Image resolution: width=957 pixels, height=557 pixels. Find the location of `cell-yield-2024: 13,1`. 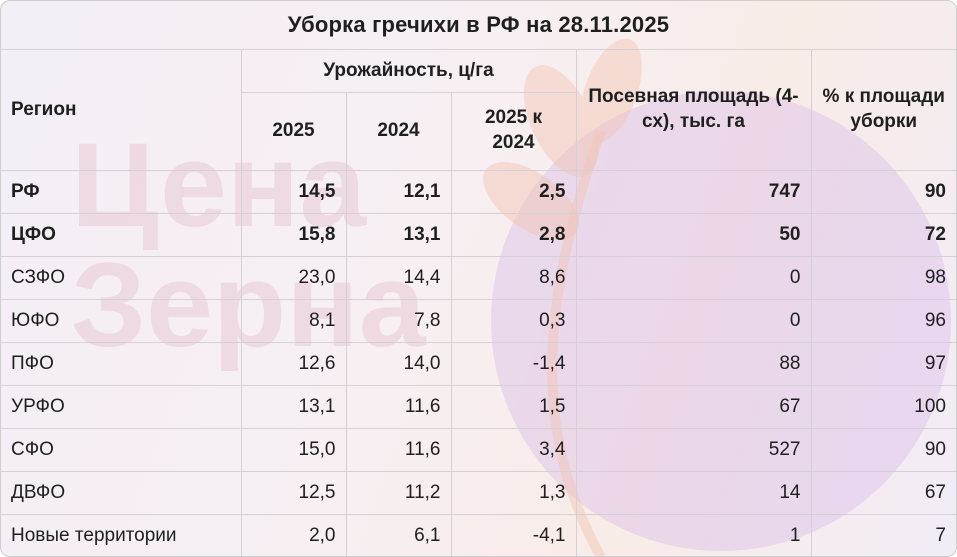

cell-yield-2024: 13,1 is located at coordinates (398, 234).